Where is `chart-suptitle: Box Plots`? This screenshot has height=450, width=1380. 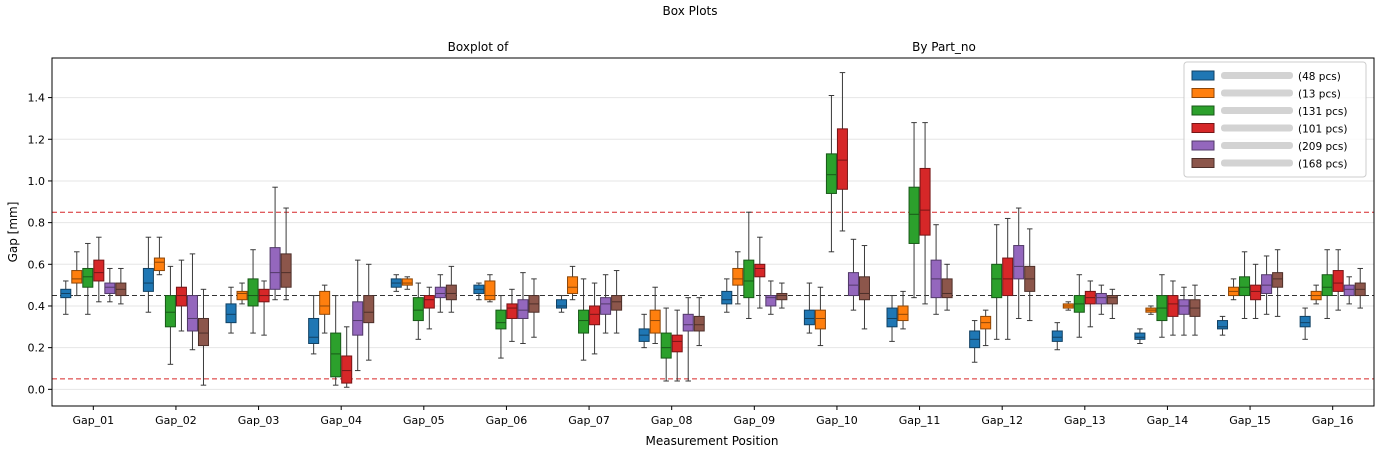 chart-suptitle: Box Plots is located at coordinates (690, 11).